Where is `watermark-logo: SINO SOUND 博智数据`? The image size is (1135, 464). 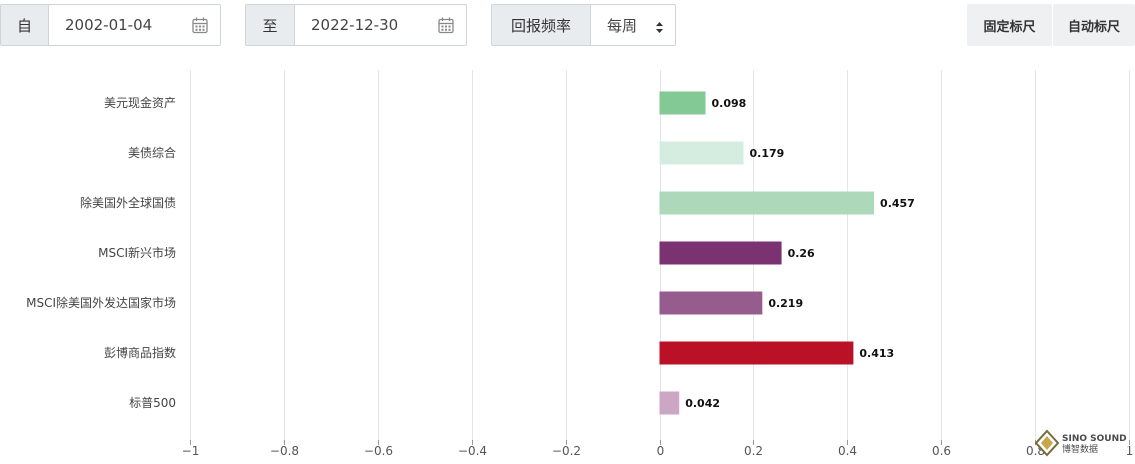
watermark-logo: SINO SOUND 博智数据 is located at coordinates (1081, 443).